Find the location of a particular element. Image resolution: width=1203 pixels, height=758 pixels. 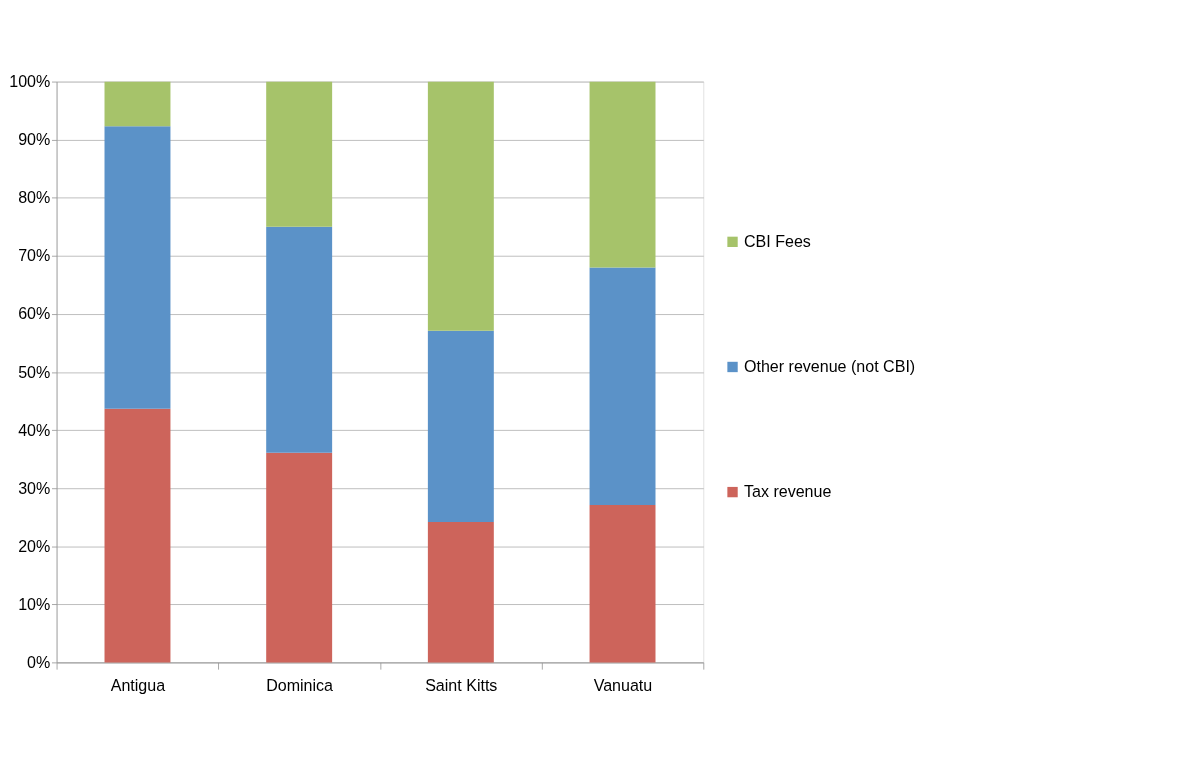

y-tick-label: 80% is located at coordinates (34, 197).